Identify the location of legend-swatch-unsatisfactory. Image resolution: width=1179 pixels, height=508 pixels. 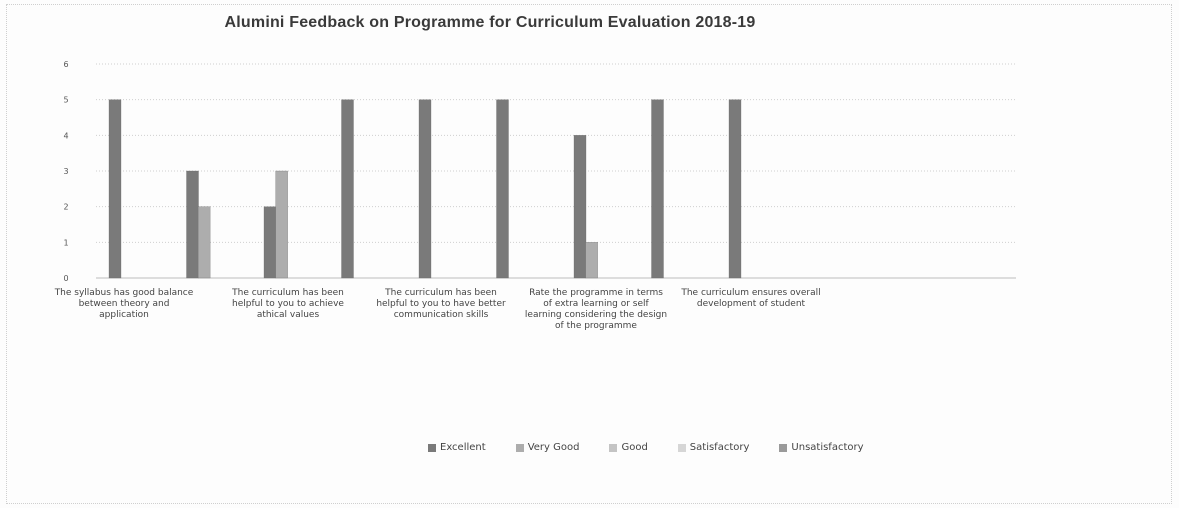
(783, 447).